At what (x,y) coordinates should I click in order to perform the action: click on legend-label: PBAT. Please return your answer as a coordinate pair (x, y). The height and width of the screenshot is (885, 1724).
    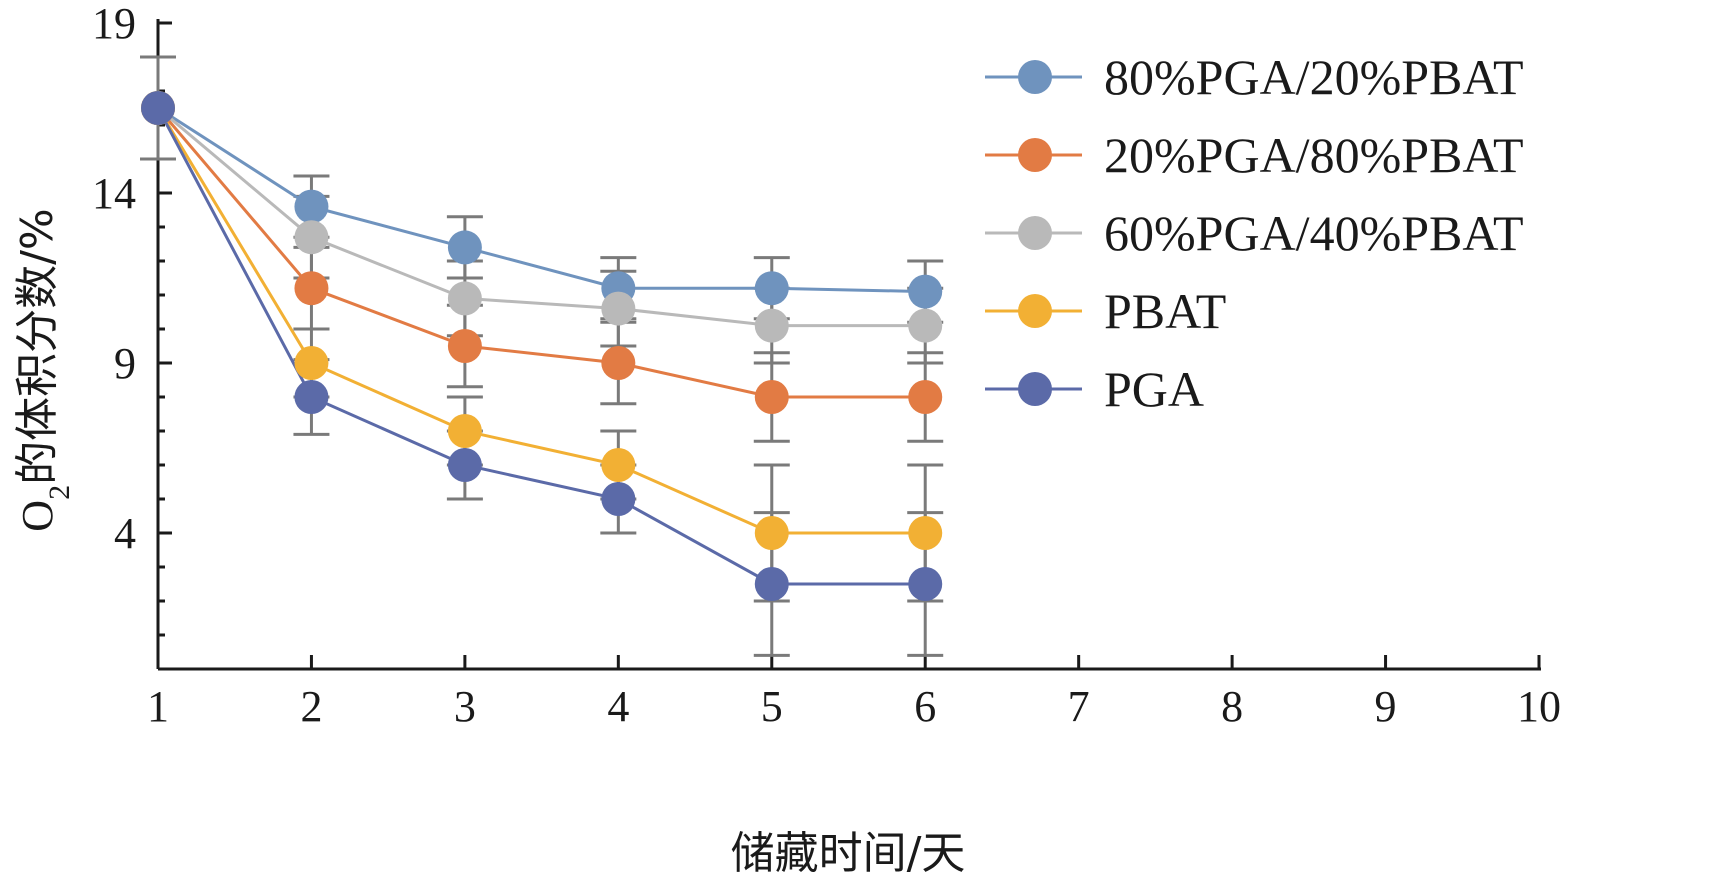
    Looking at the image, I should click on (1165, 311).